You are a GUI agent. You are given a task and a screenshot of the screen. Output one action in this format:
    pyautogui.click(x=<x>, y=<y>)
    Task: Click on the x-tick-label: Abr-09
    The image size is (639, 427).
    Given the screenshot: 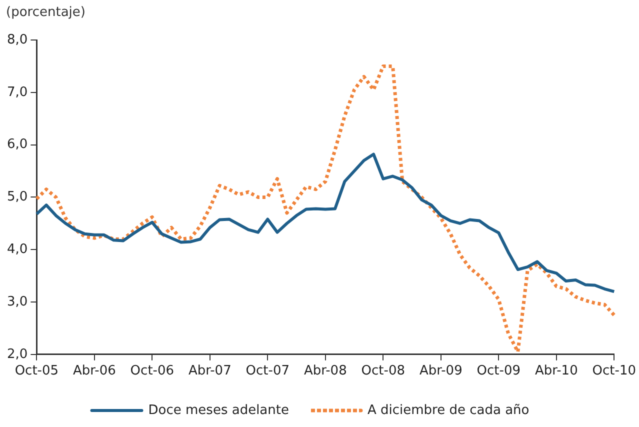 What is the action you would take?
    pyautogui.click(x=440, y=371)
    